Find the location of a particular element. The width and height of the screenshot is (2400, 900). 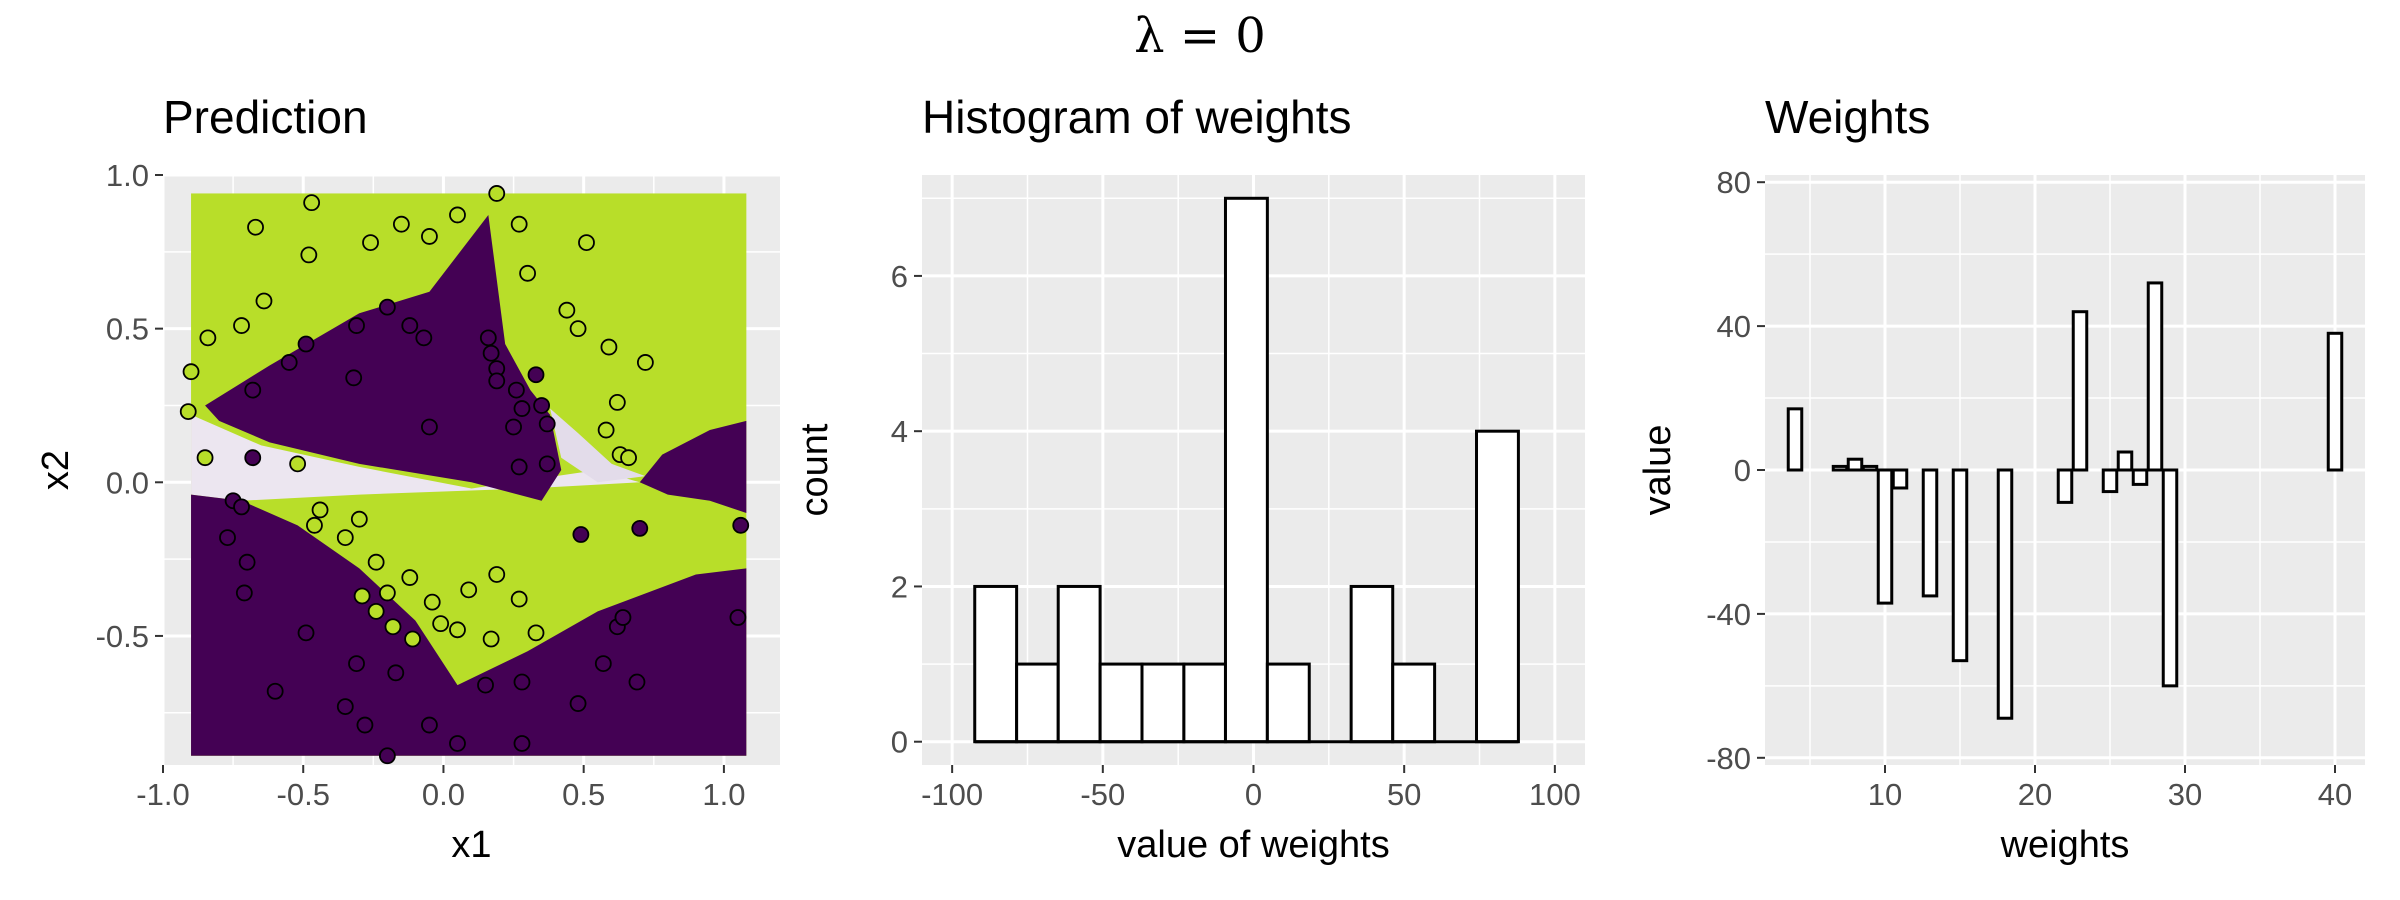

x-axis-label: value of weights is located at coordinates (1253, 845).